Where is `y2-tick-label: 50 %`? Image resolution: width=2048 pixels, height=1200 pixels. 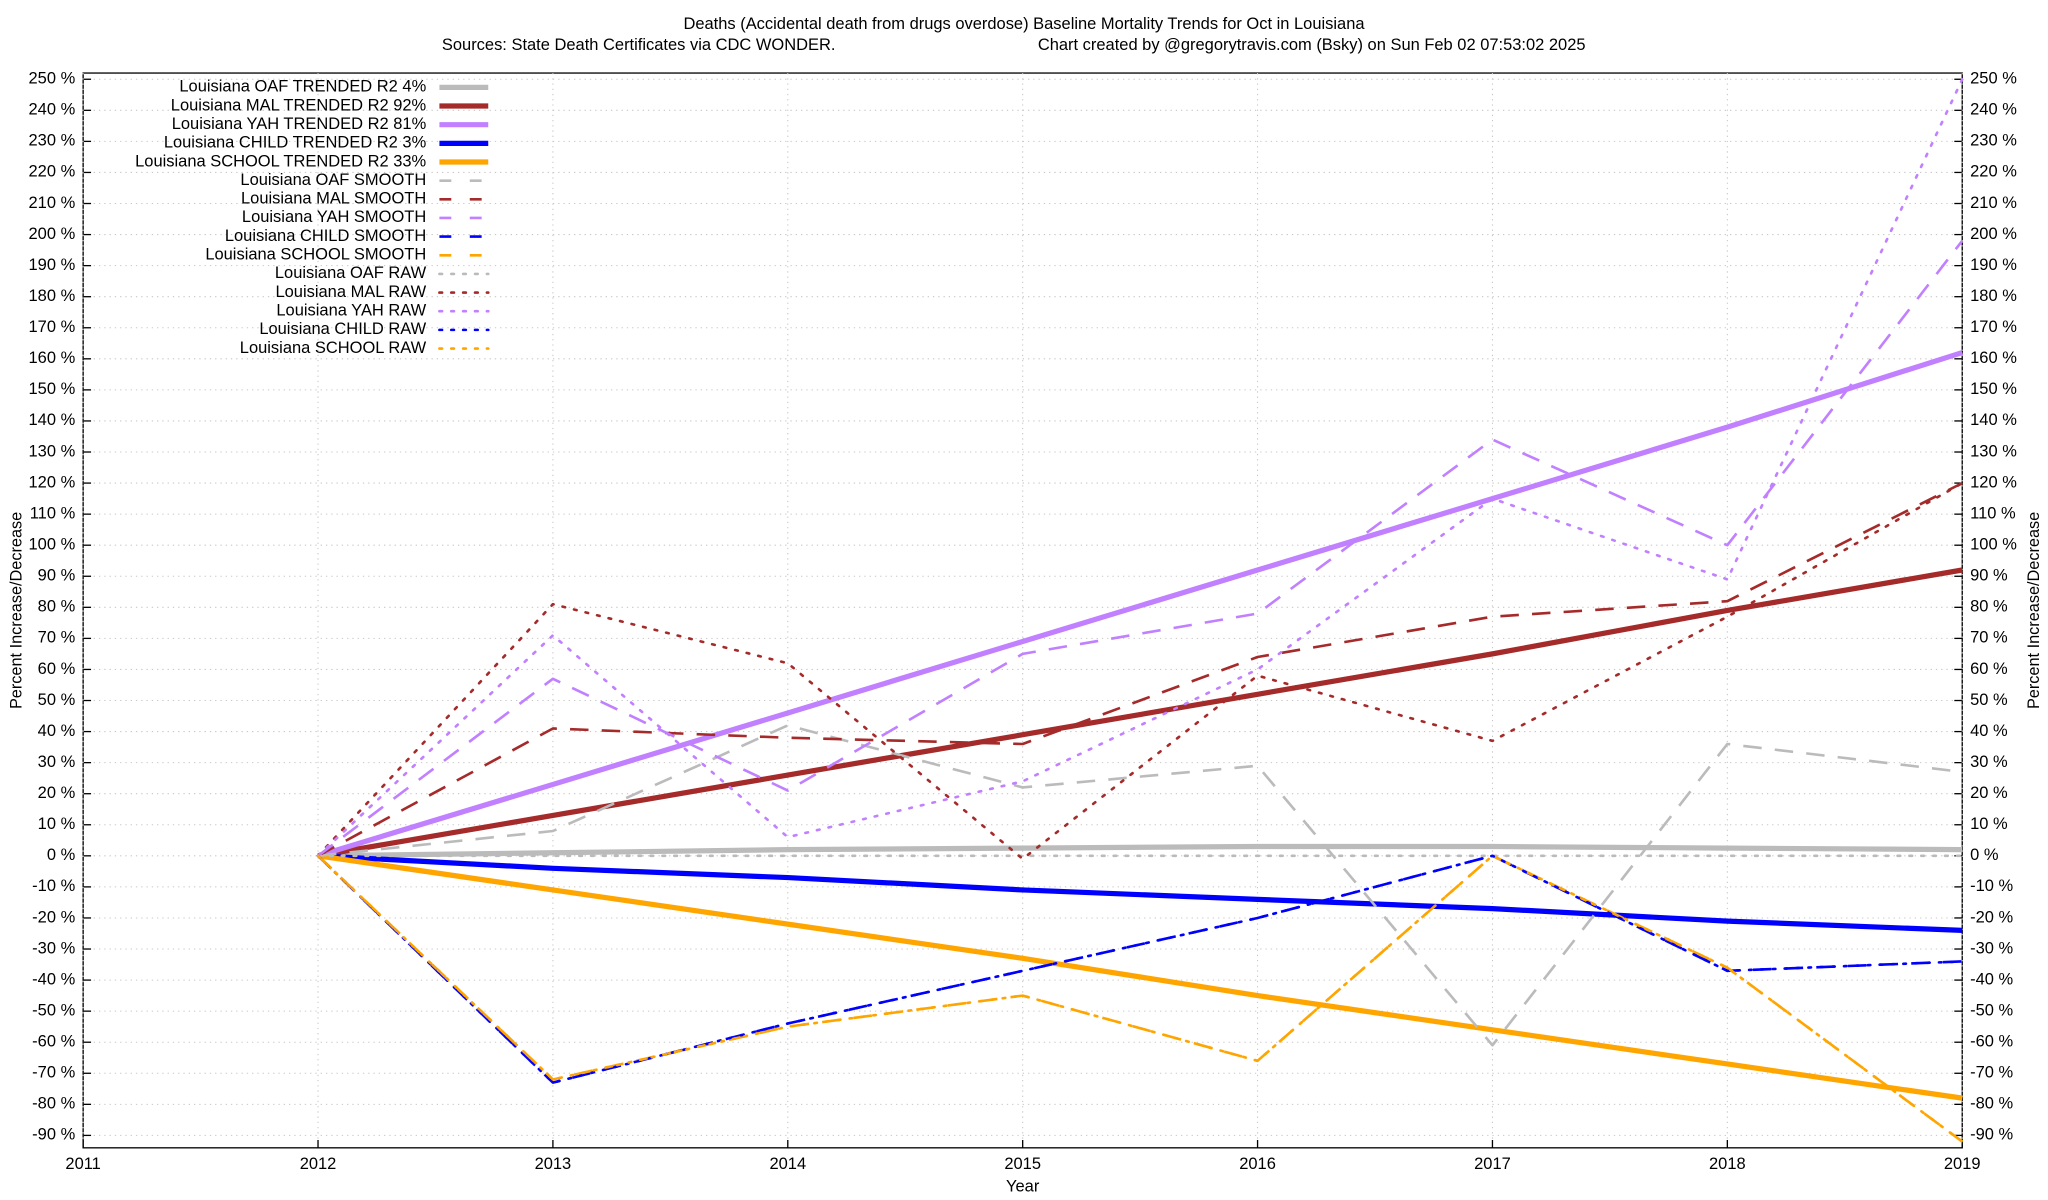
y2-tick-label: 50 % is located at coordinates (1989, 700).